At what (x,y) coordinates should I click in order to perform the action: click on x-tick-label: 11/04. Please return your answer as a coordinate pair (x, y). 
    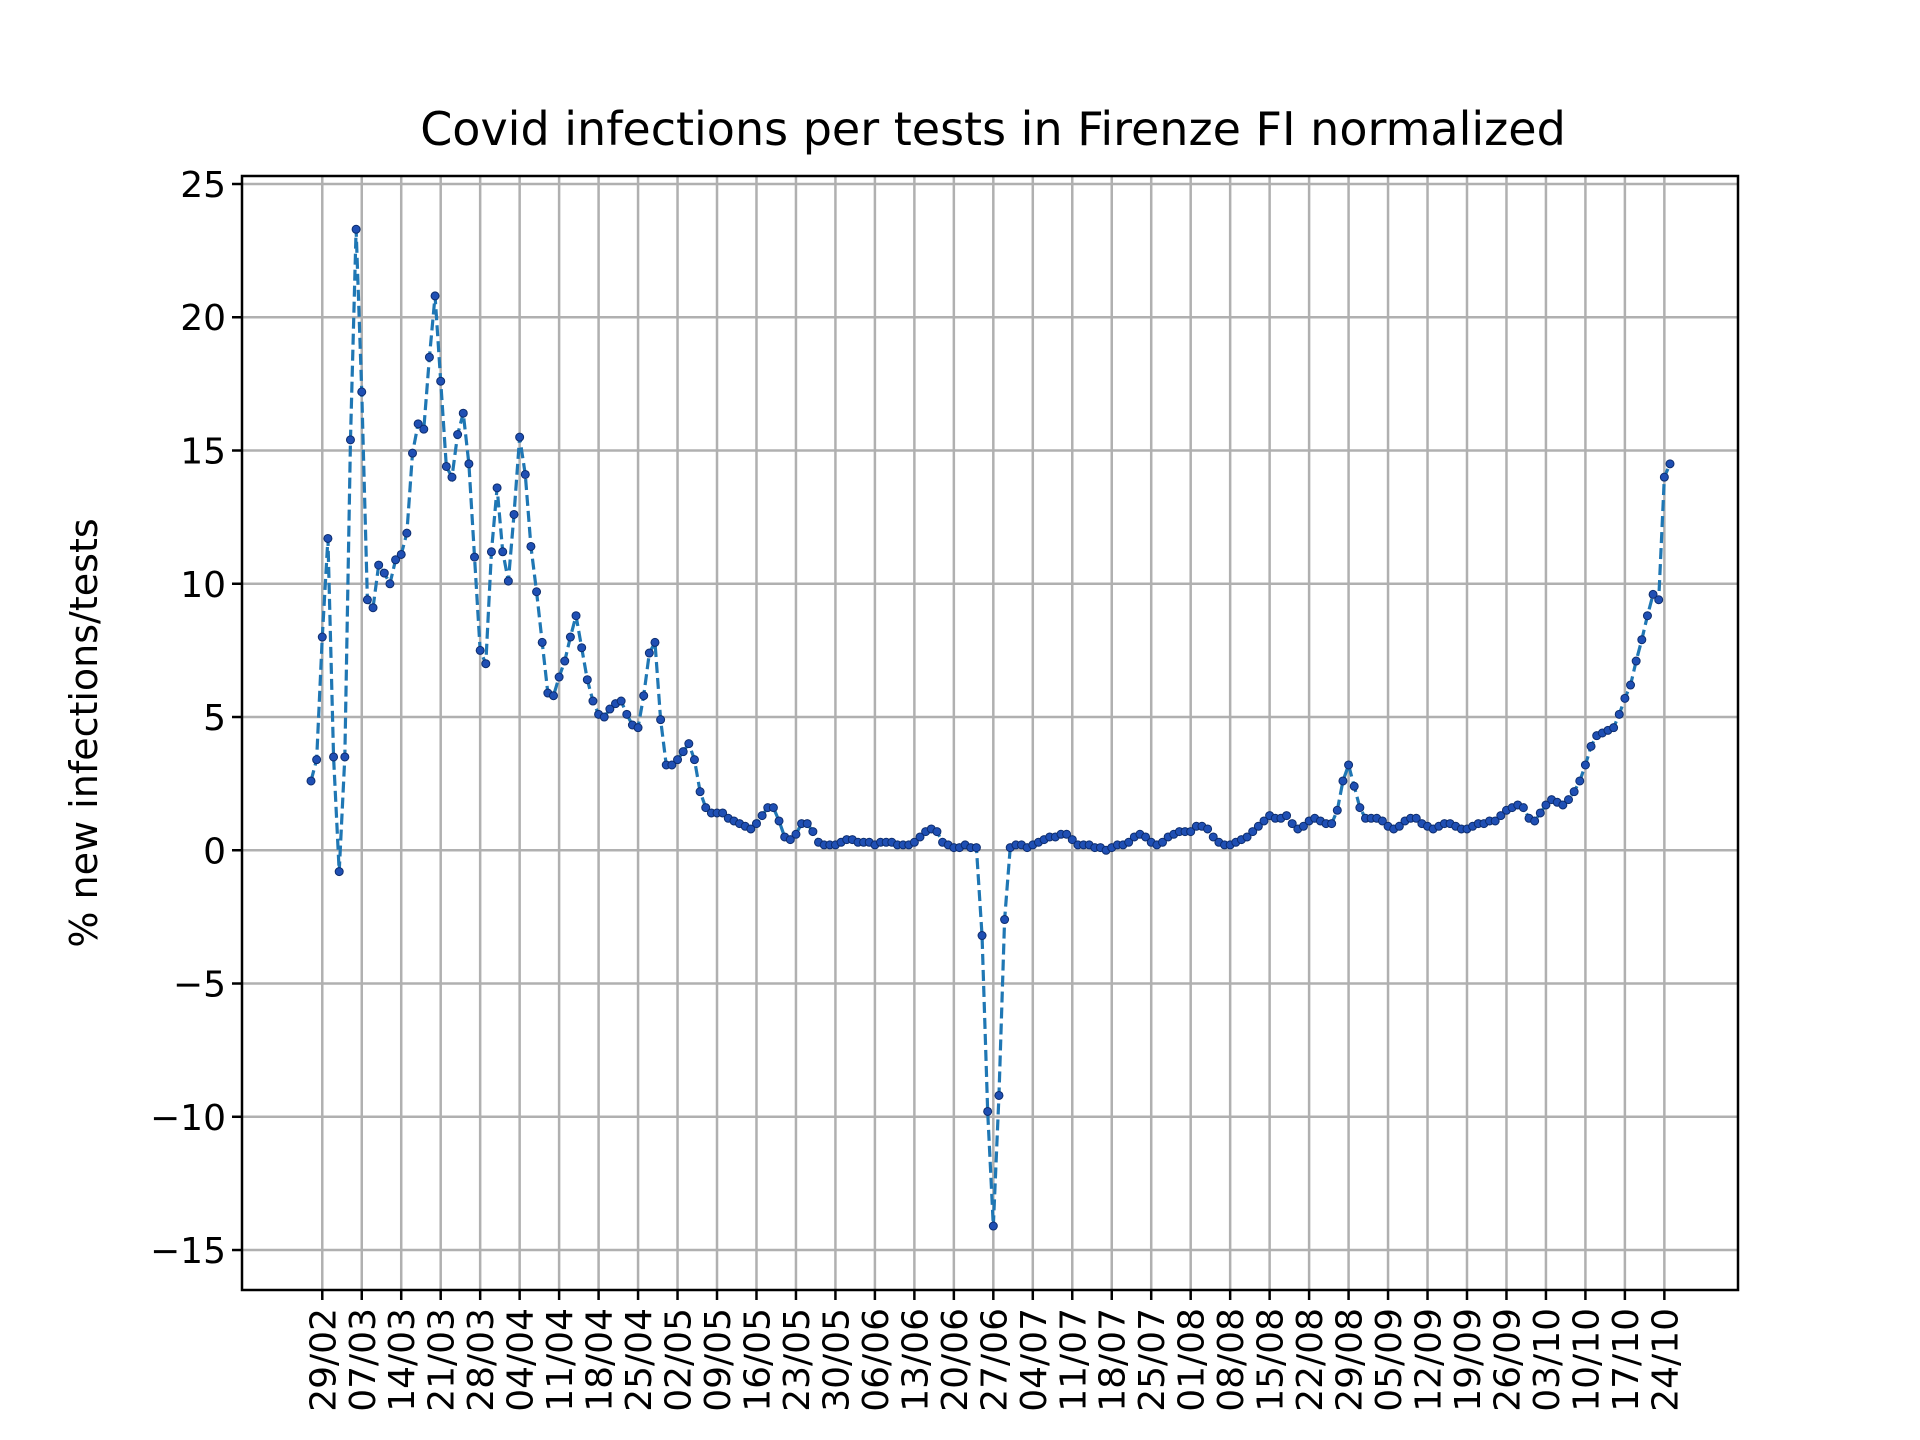
    Looking at the image, I should click on (560, 1360).